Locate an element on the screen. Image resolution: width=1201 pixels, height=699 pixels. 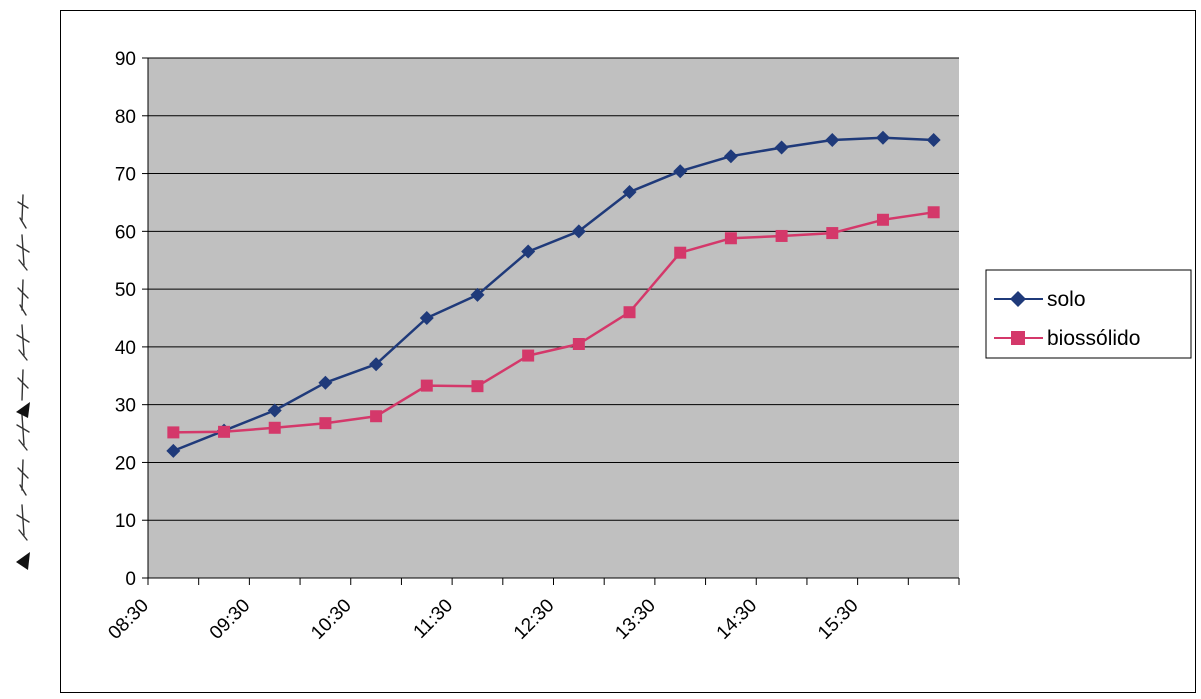
legend-marker-solo is located at coordinates (1018, 299).